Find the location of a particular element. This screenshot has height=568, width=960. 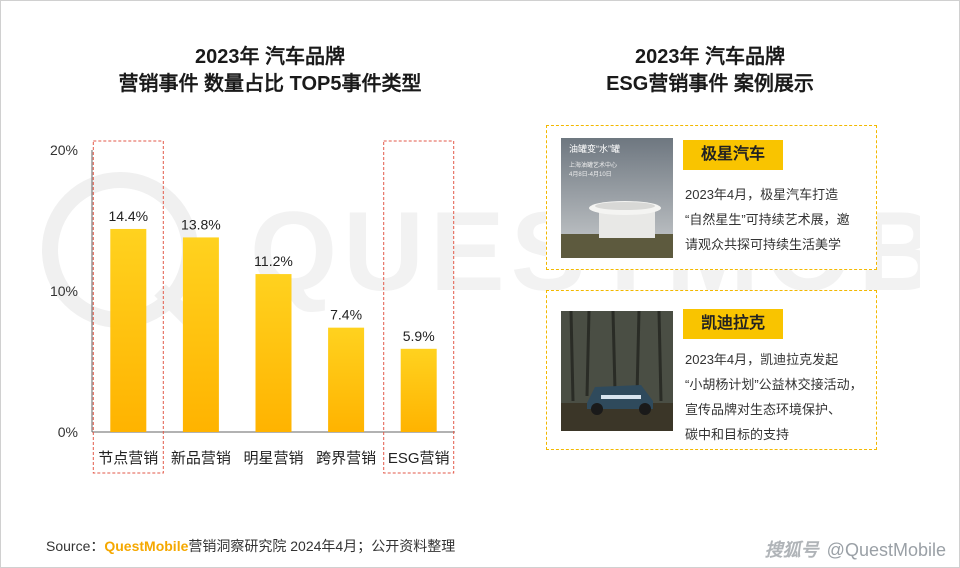

x-category-label: 新品营销 is located at coordinates (201, 458).